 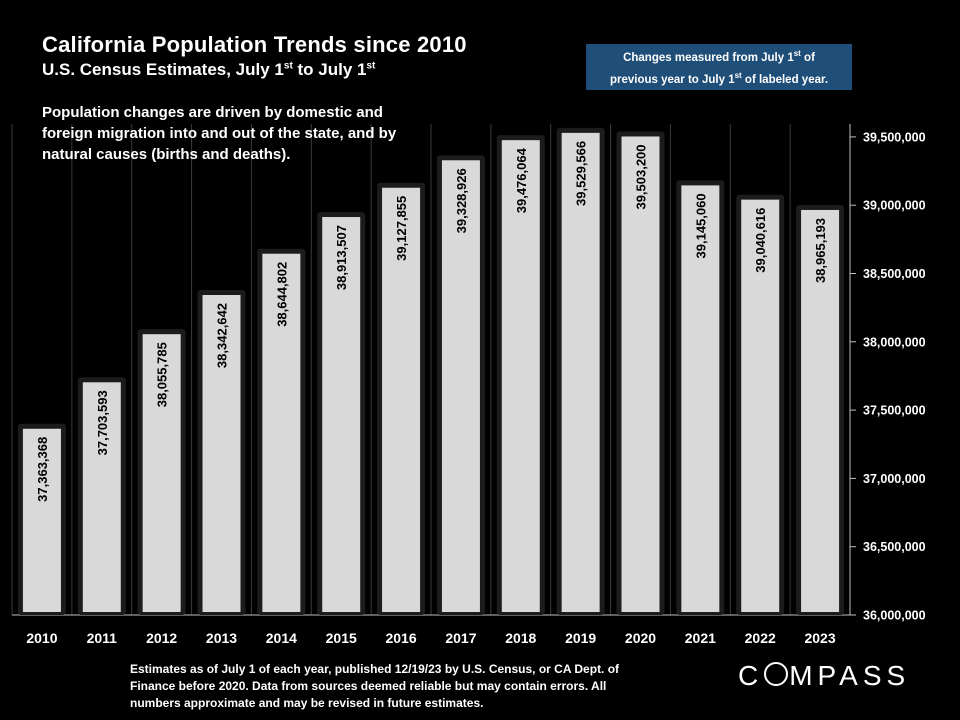 What do you see at coordinates (41, 520) in the screenshot?
I see `bar-2010` at bounding box center [41, 520].